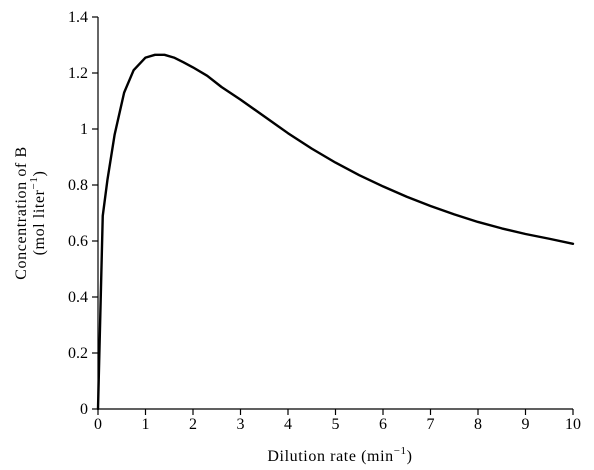 The image size is (594, 470). Describe the element at coordinates (241, 424) in the screenshot. I see `x-tick-label: 3` at that location.